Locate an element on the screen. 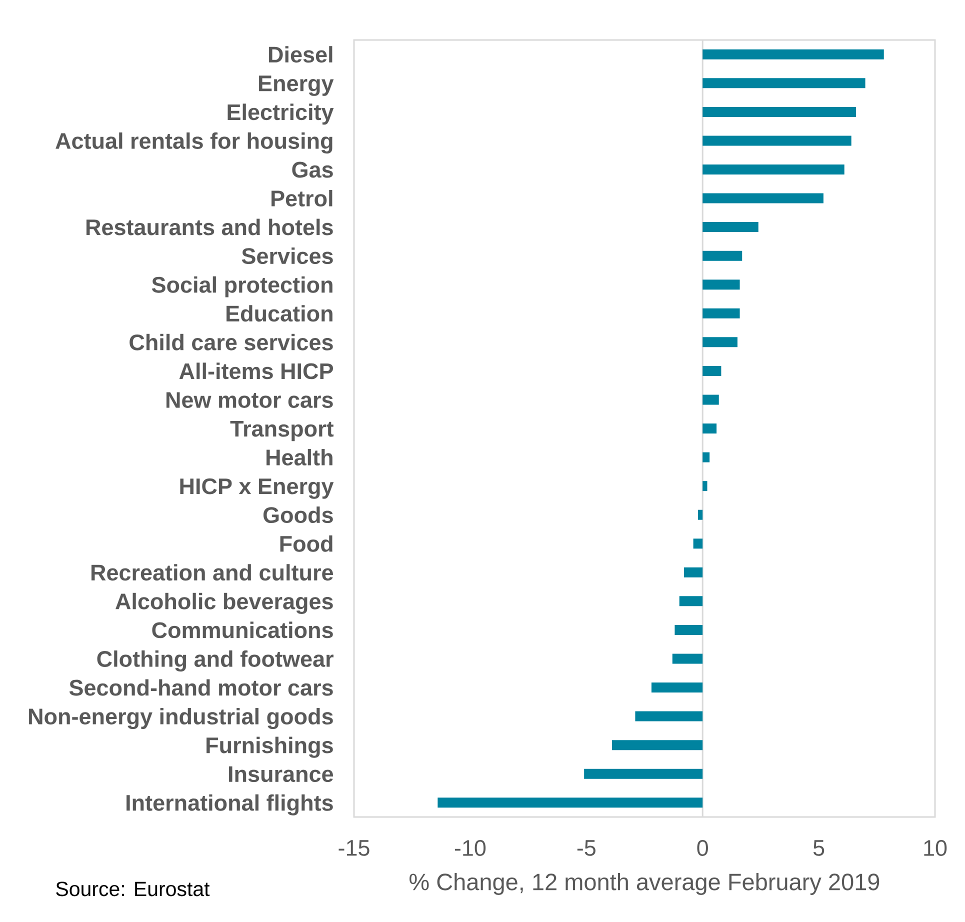  y-tick-label: Gas is located at coordinates (312, 170).